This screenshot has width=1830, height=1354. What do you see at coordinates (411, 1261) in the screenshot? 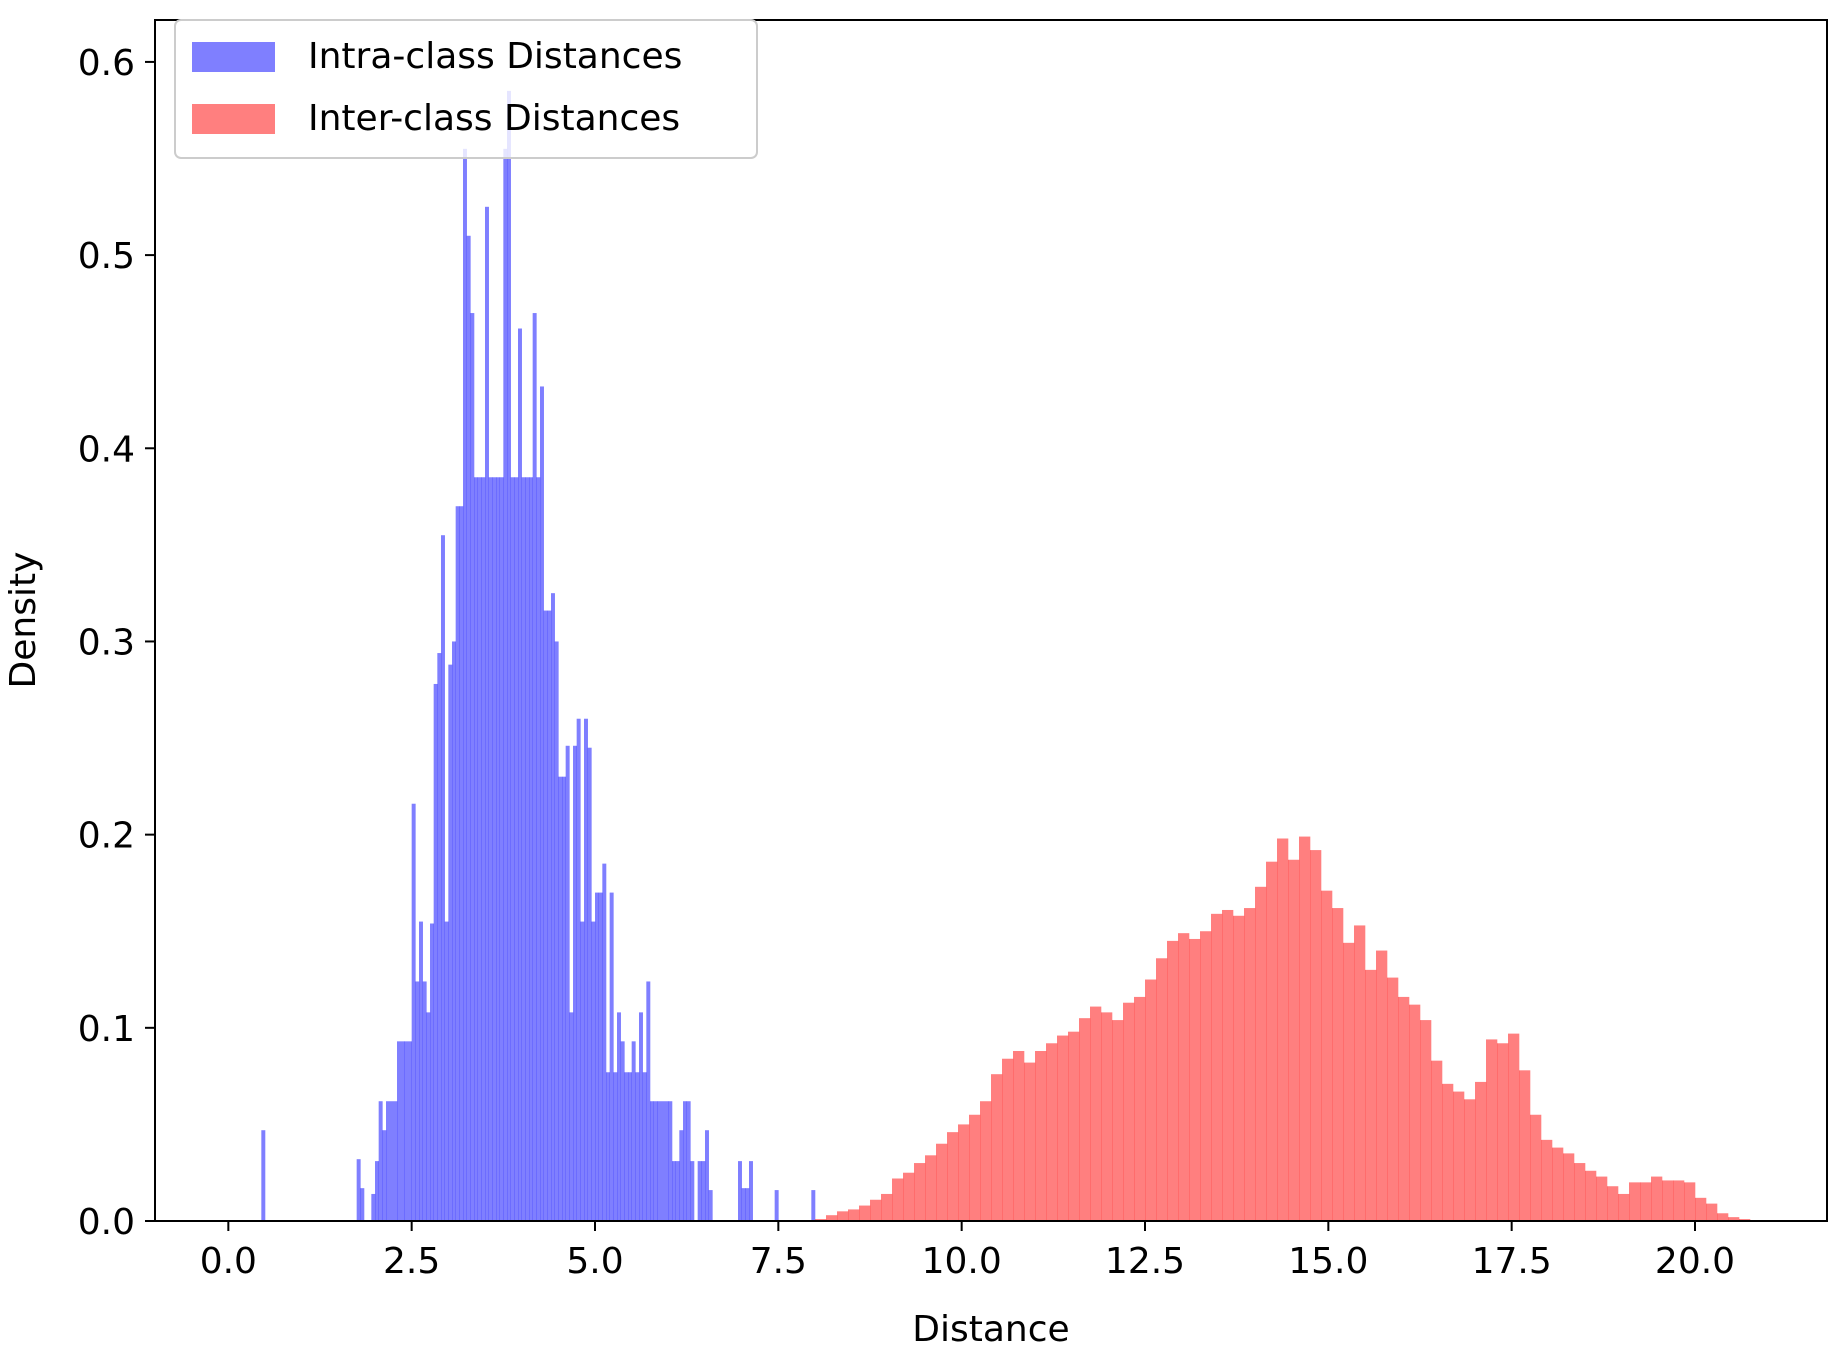
I see `x-tick-label: 2.5` at bounding box center [411, 1261].